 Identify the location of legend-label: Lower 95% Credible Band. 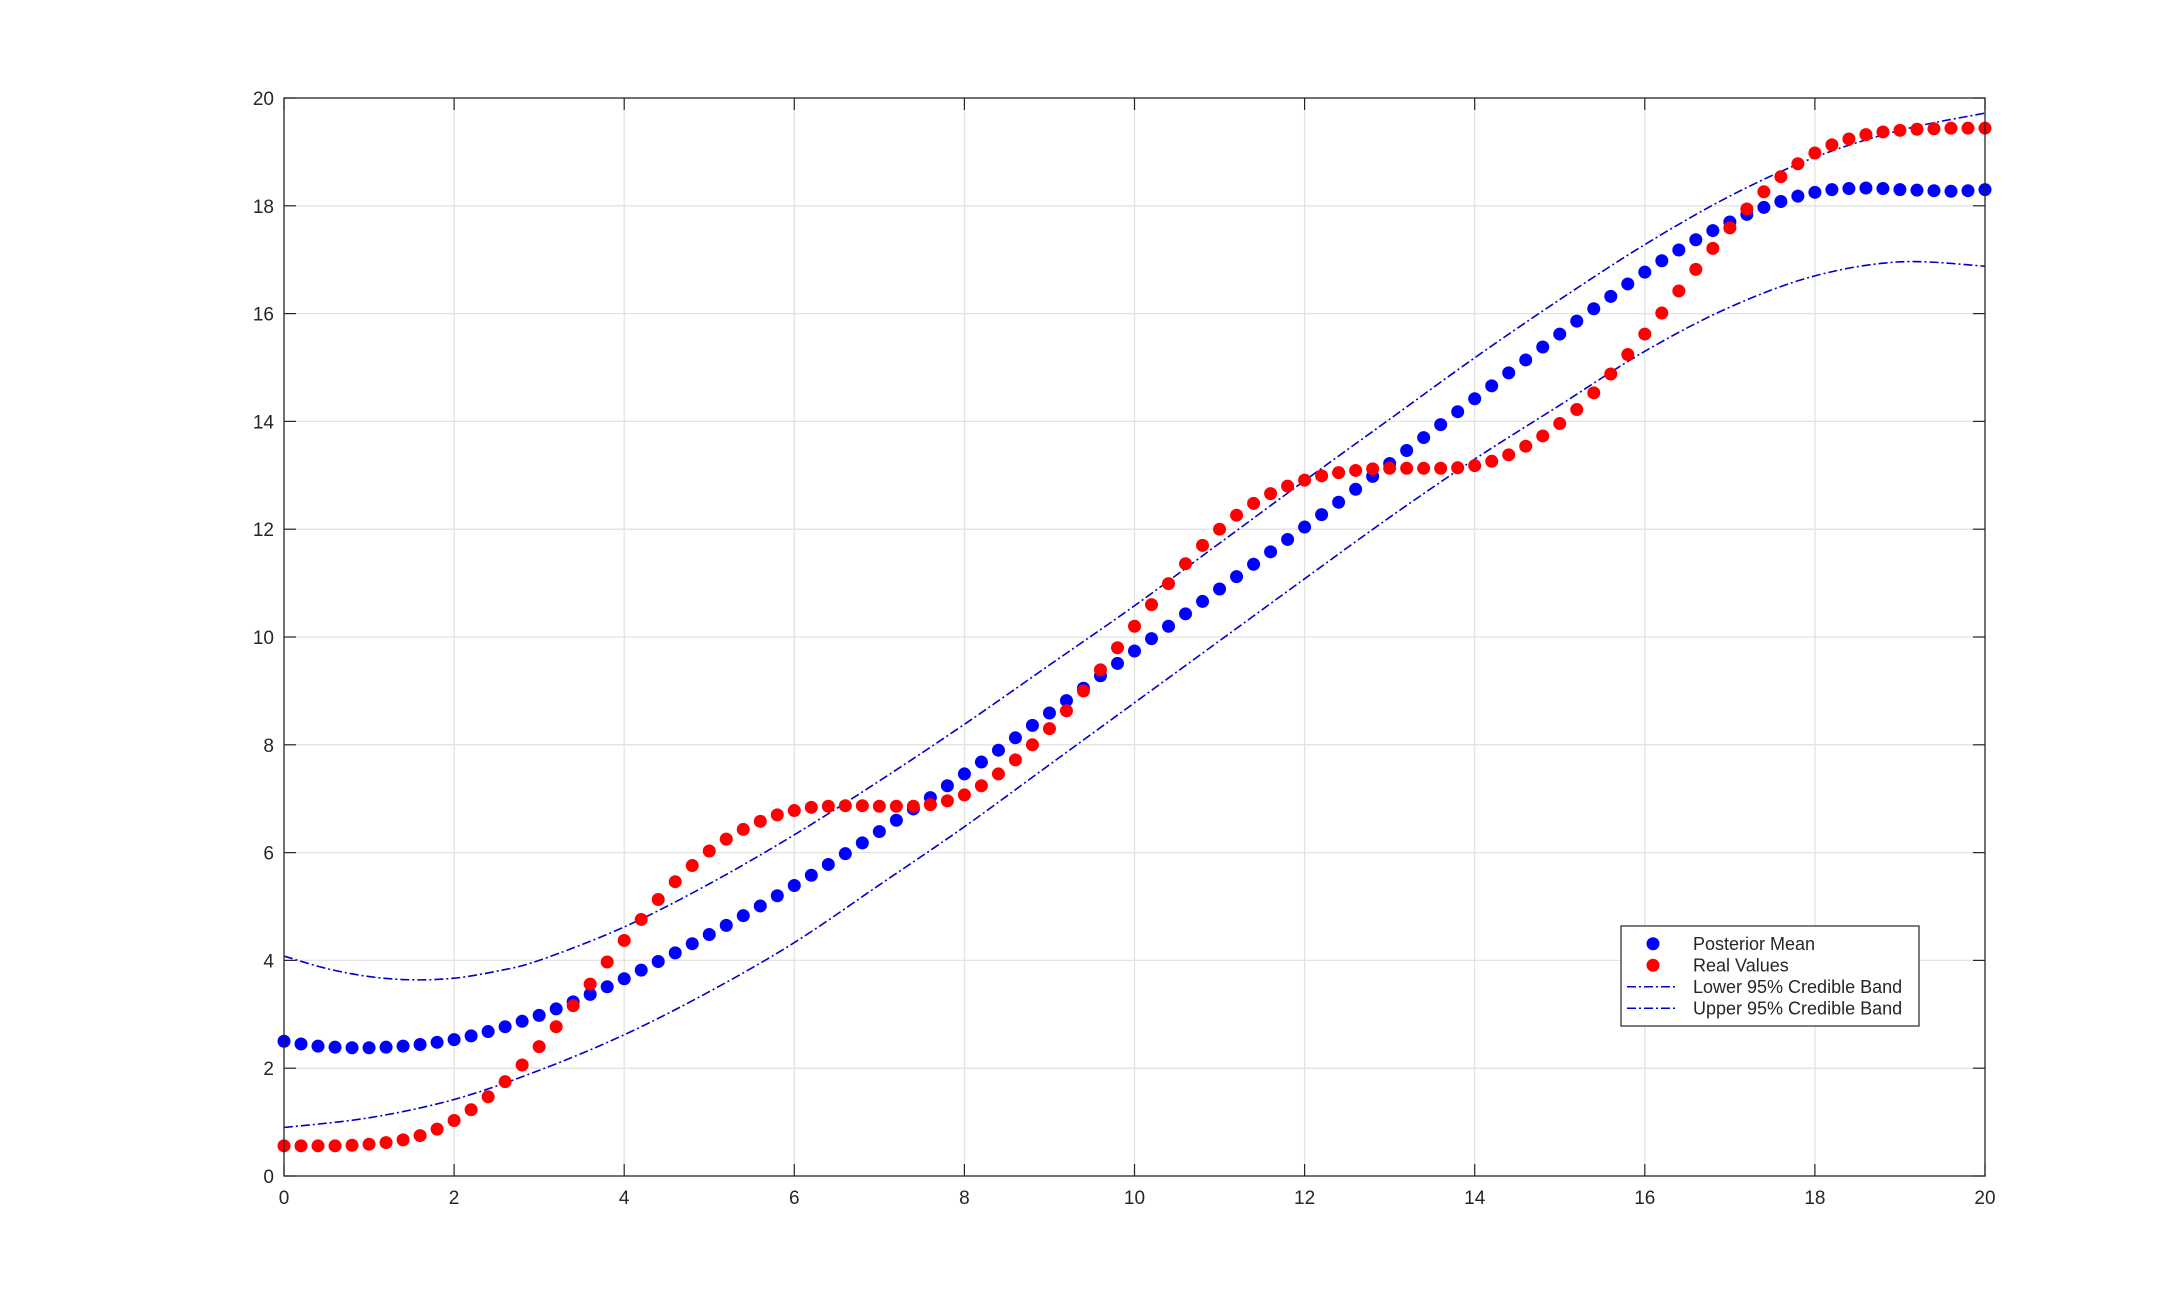
(1797, 987).